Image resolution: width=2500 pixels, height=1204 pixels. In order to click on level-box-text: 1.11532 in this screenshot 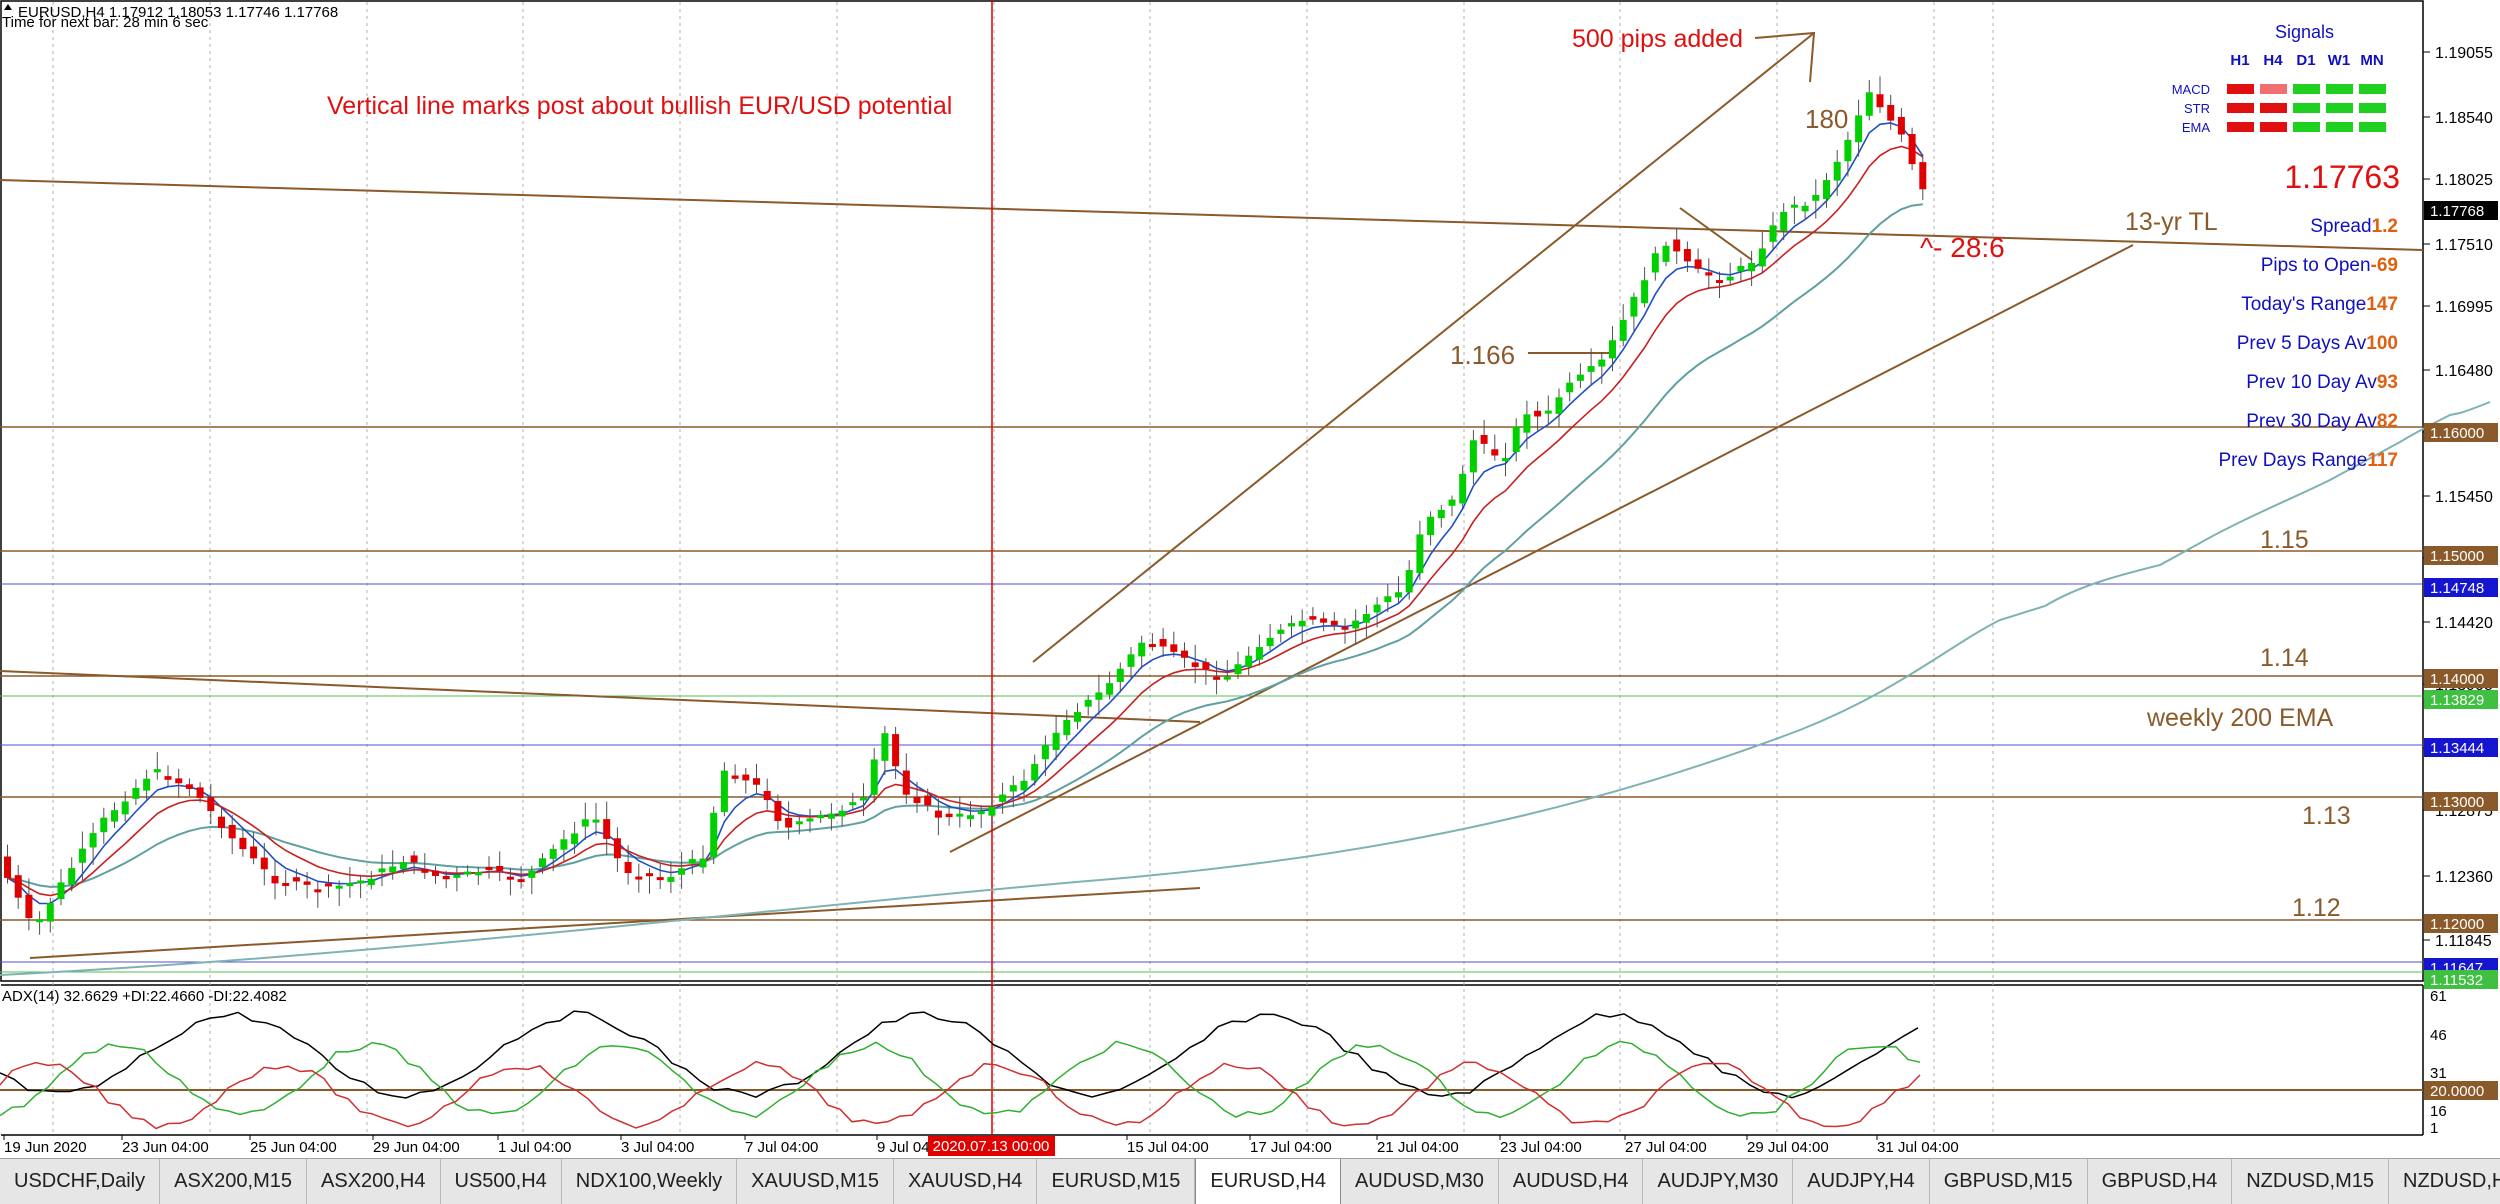, I will do `click(2456, 980)`.